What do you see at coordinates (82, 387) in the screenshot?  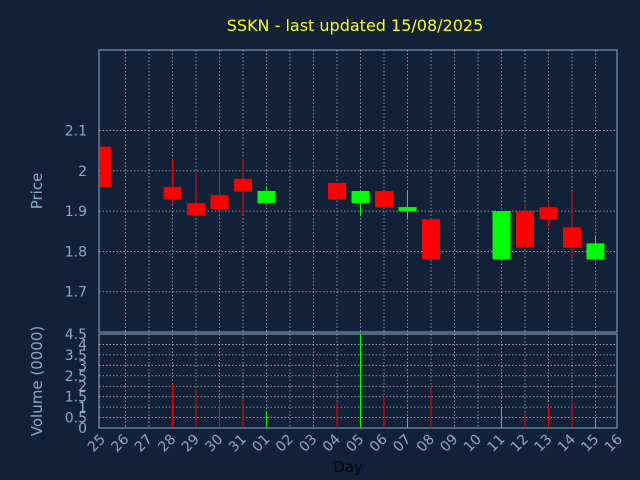 I see `volume-tick-label: 2` at bounding box center [82, 387].